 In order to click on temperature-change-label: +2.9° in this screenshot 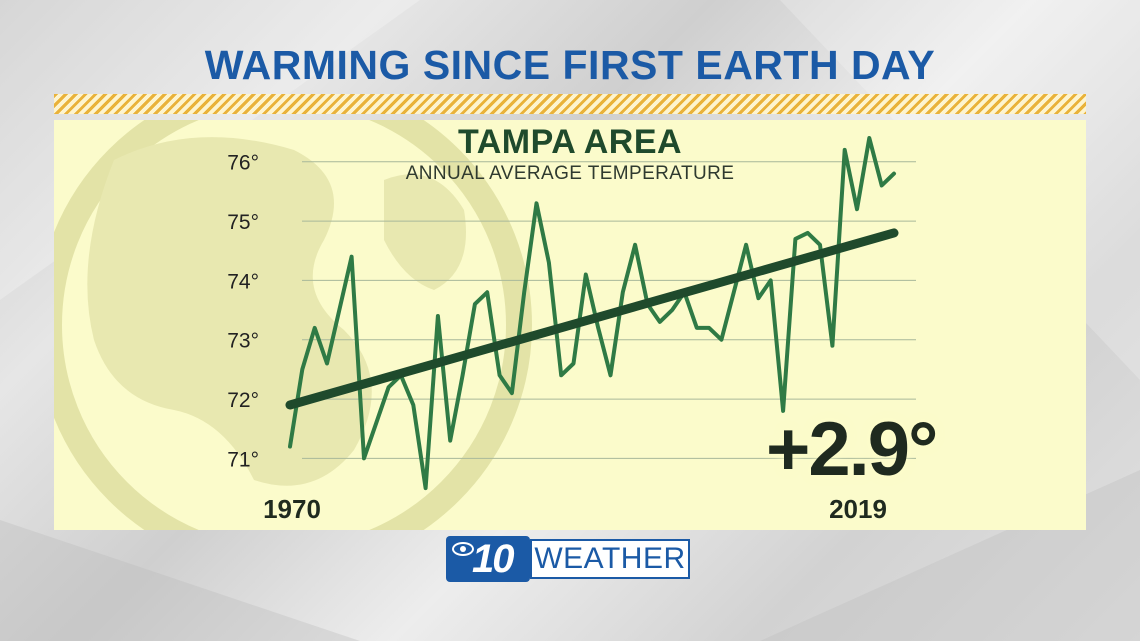, I will do `click(852, 449)`.